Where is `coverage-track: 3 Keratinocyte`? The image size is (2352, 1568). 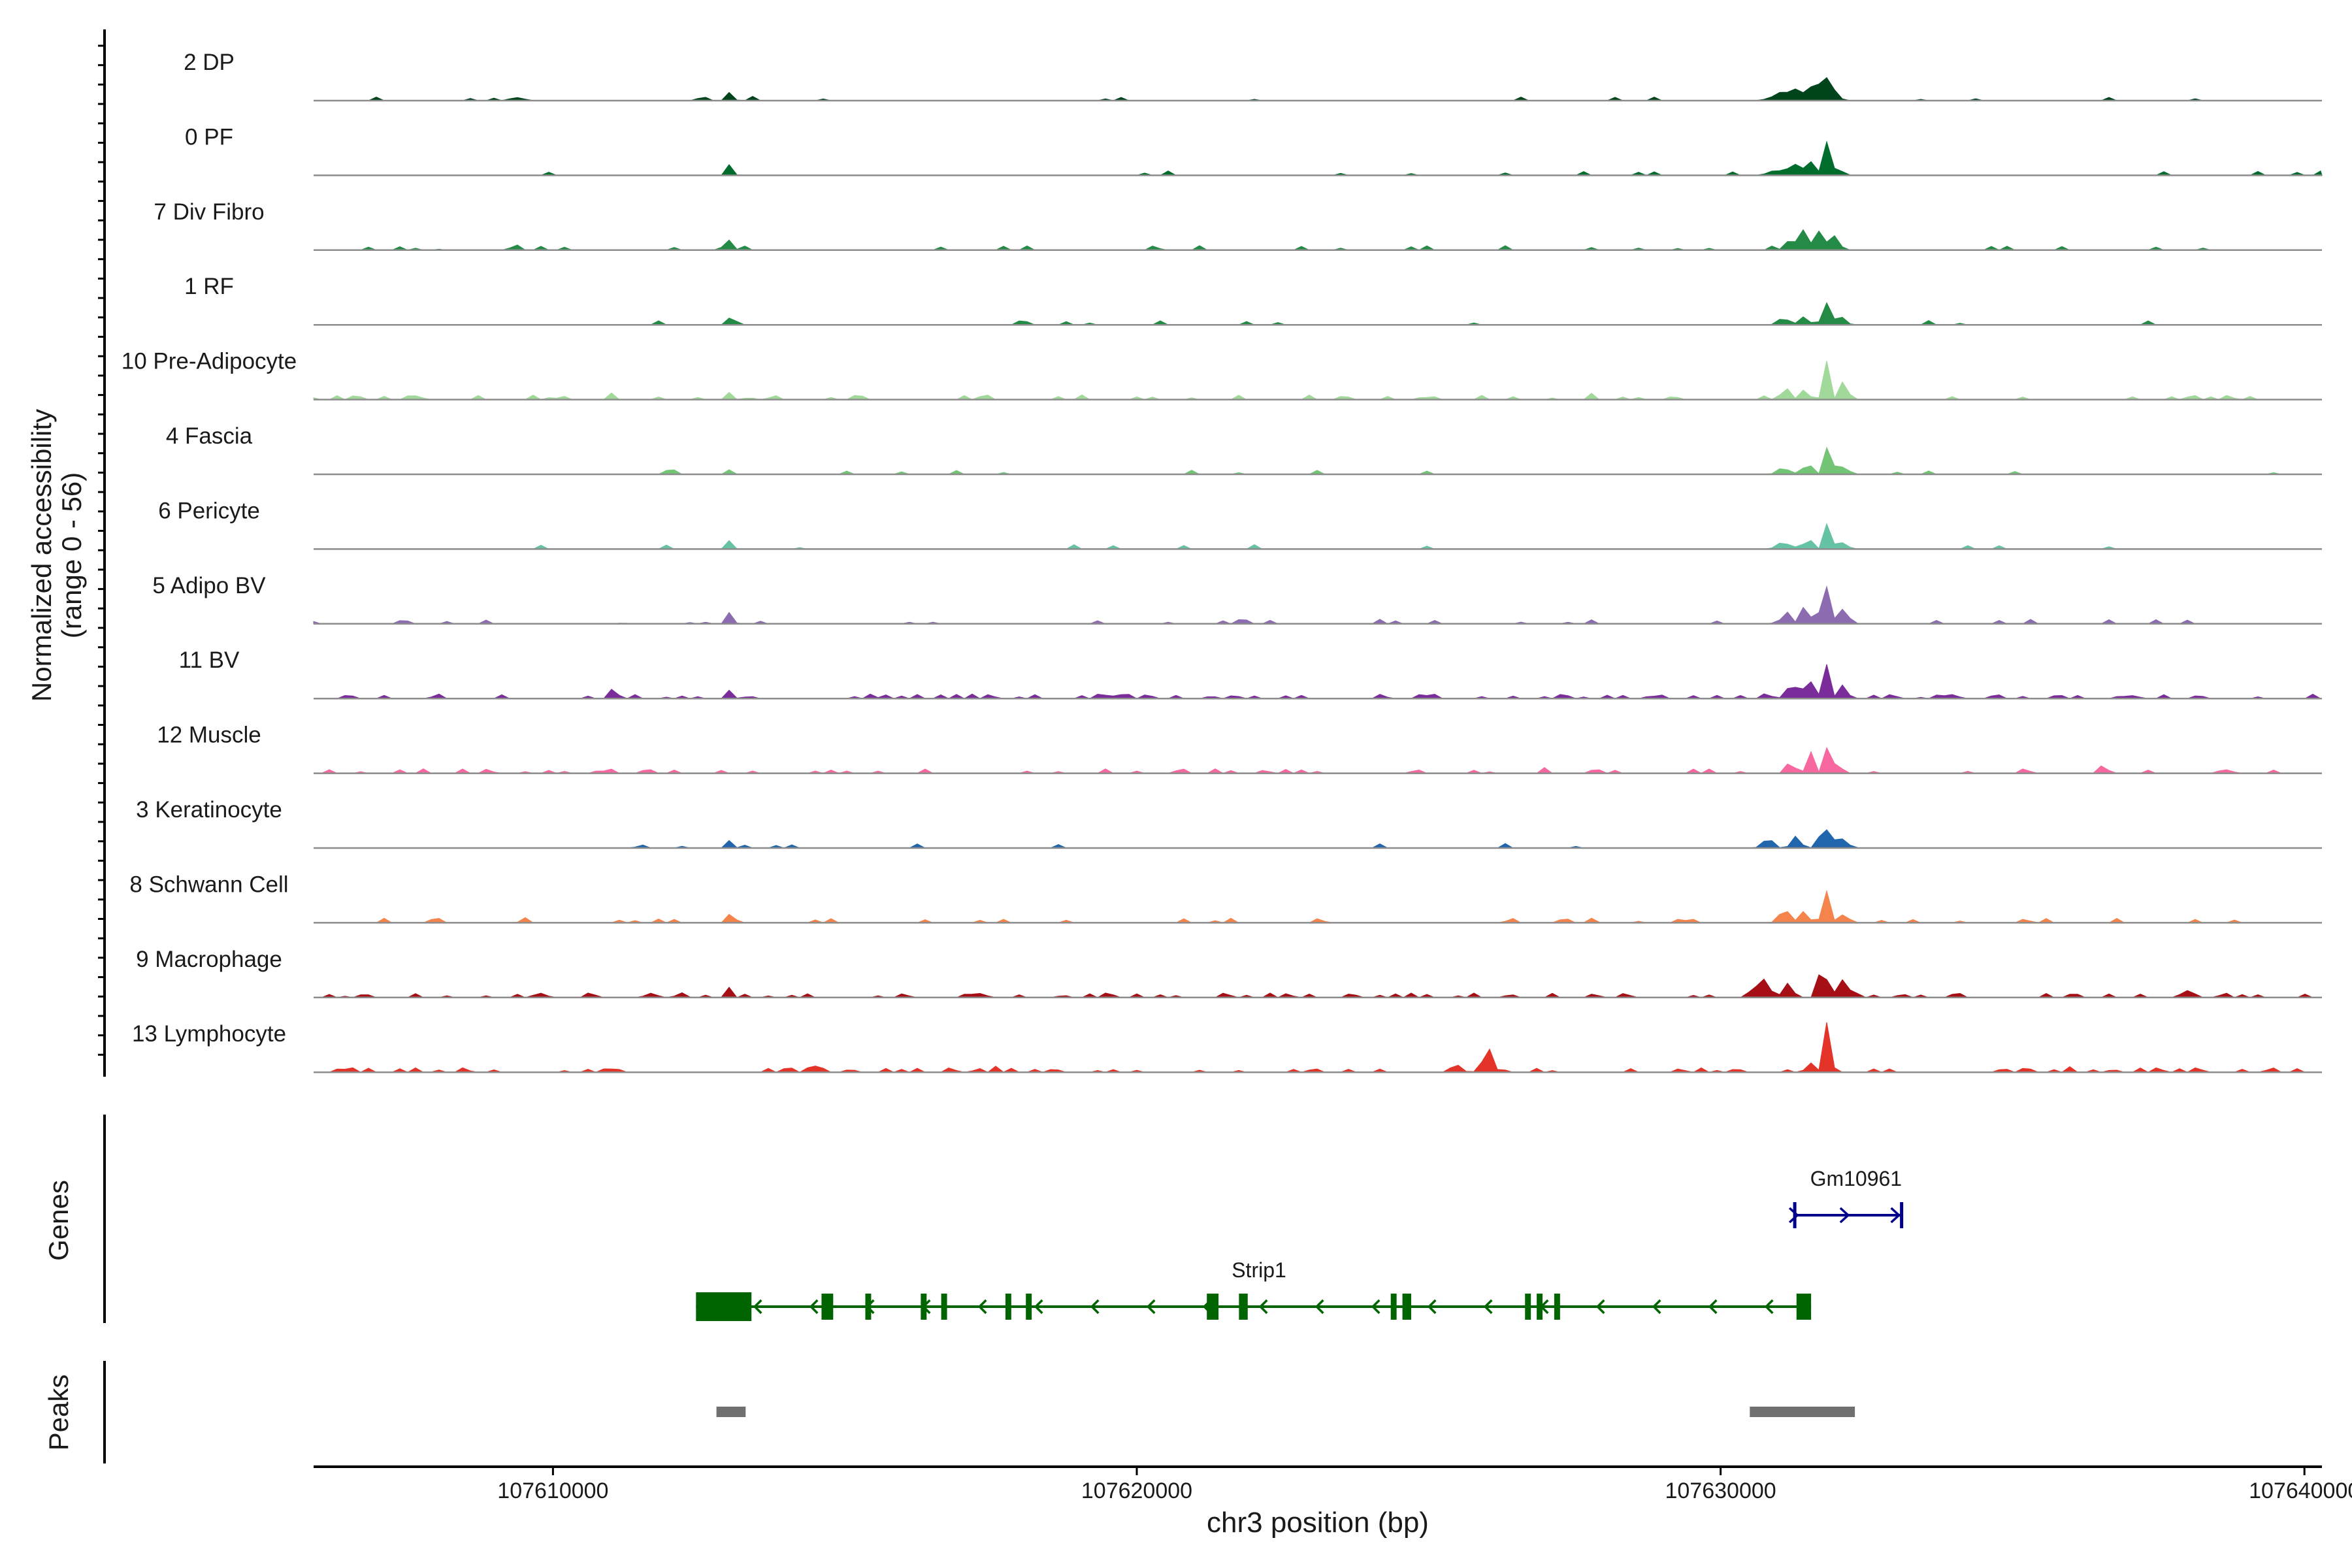 coverage-track: 3 Keratinocyte is located at coordinates (1229, 823).